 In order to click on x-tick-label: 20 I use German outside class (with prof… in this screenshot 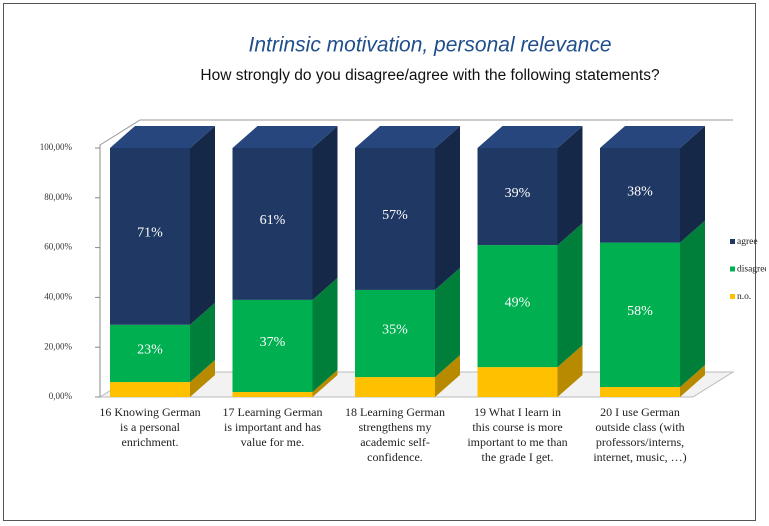, I will do `click(640, 434)`.